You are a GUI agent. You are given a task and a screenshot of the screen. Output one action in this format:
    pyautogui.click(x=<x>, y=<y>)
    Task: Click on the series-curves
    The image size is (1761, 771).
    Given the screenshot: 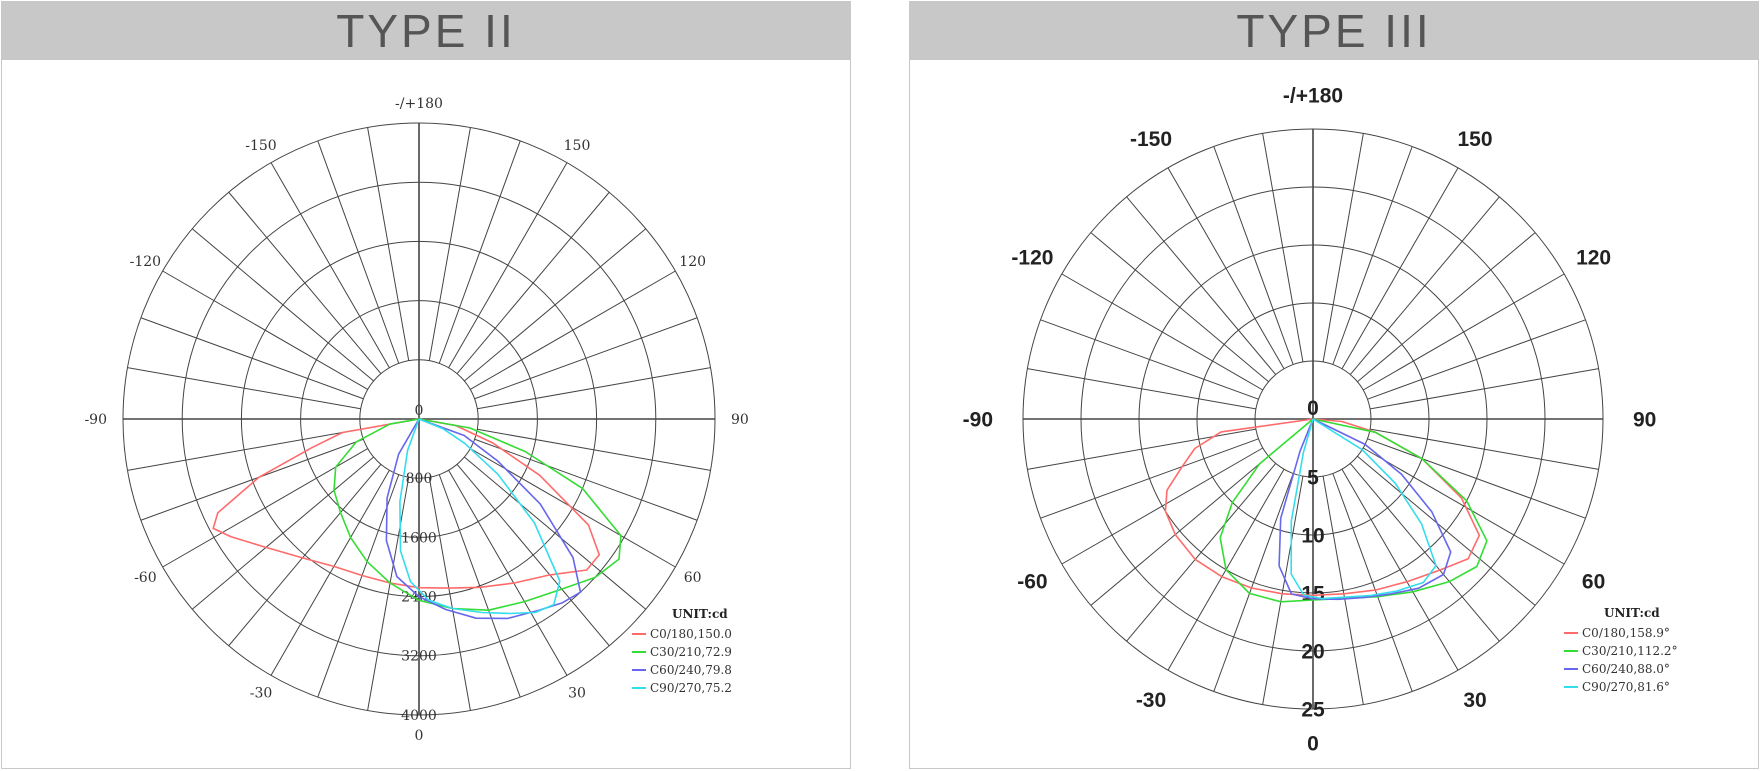 What is the action you would take?
    pyautogui.click(x=1326, y=510)
    